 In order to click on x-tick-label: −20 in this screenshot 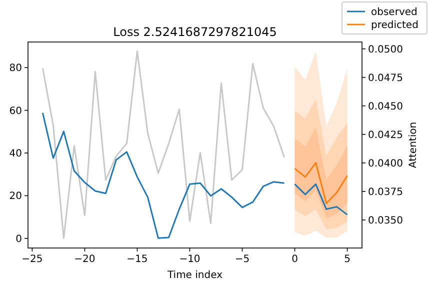, I will do `click(85, 259)`.